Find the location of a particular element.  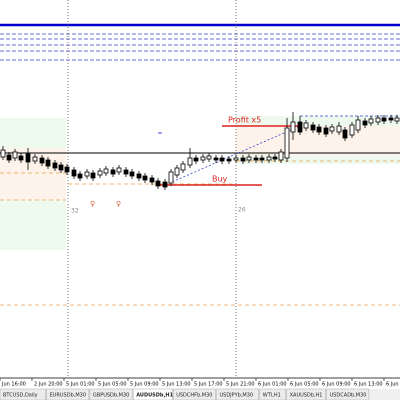

buy-label: Buy is located at coordinates (220, 179).